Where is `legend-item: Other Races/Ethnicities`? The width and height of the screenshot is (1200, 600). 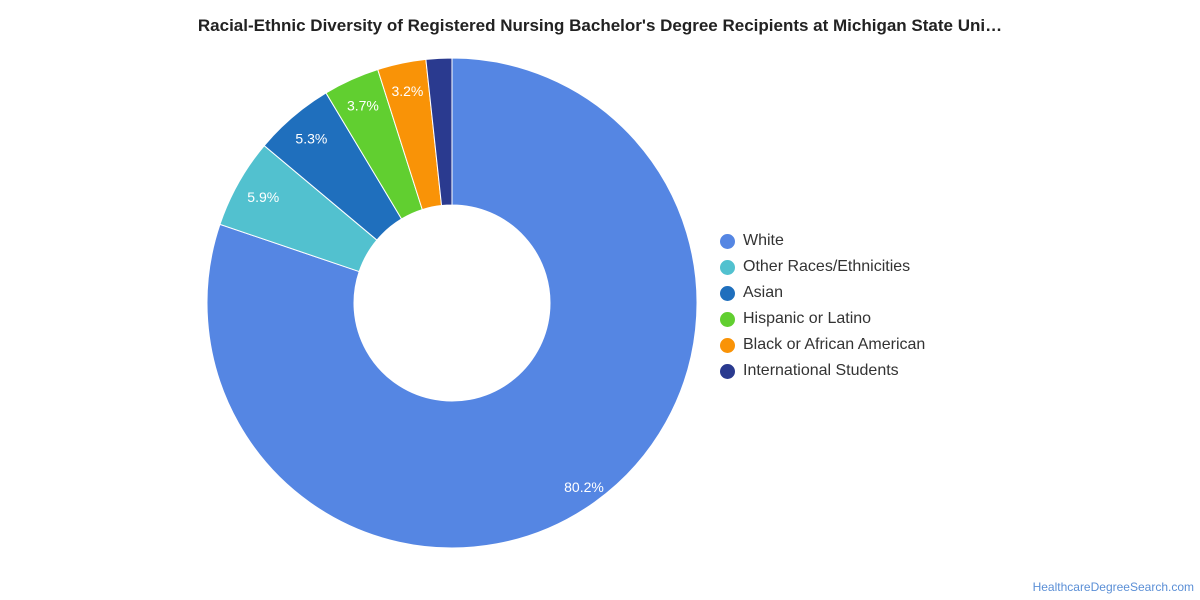
legend-item: Other Races/Ethnicities is located at coordinates (822, 267).